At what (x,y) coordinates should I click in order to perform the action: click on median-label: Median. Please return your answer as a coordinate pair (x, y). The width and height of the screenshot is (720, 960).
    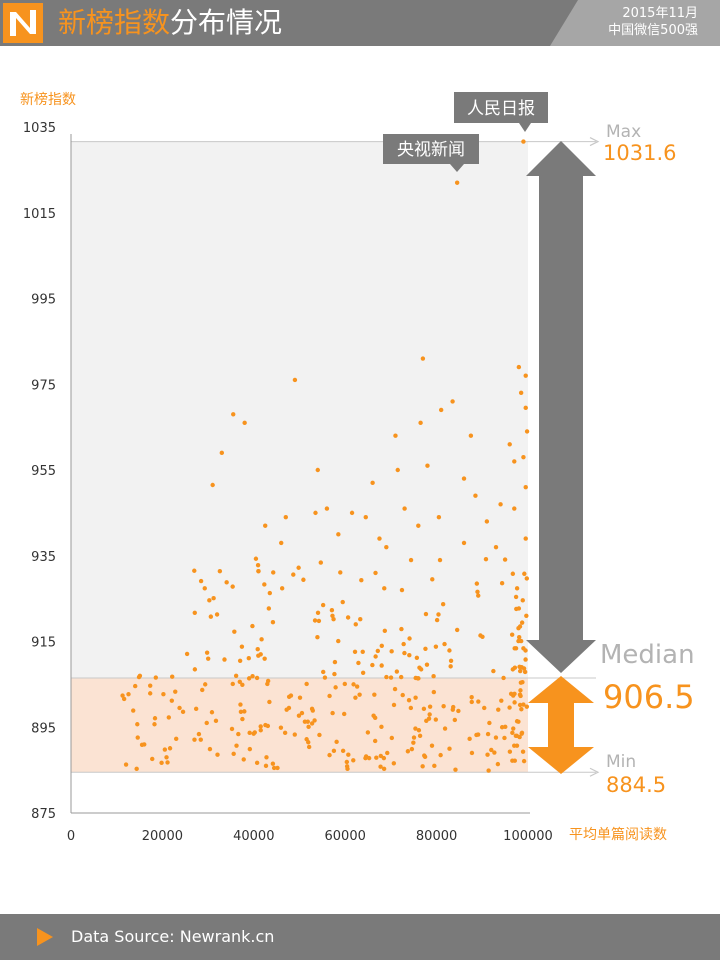
    Looking at the image, I should click on (647, 655).